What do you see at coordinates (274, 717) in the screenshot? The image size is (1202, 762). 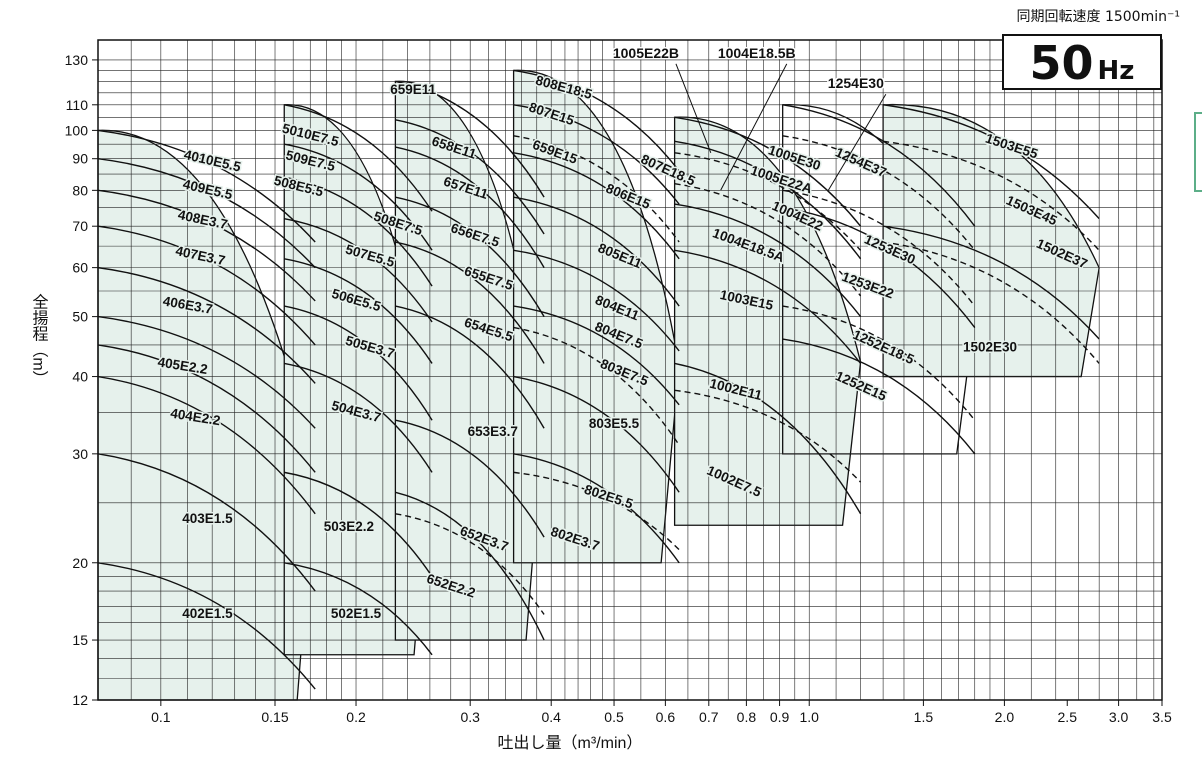 I see `x-tick-label: 0.15` at bounding box center [274, 717].